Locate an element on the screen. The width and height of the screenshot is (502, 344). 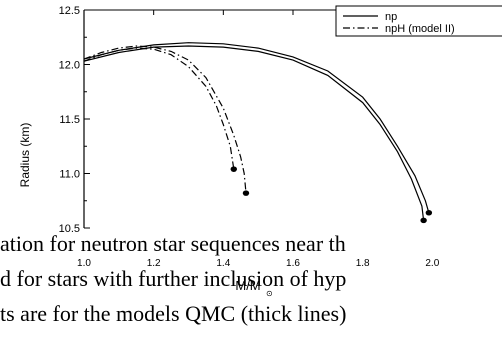
legend-label-np: np is located at coordinates (391, 17).